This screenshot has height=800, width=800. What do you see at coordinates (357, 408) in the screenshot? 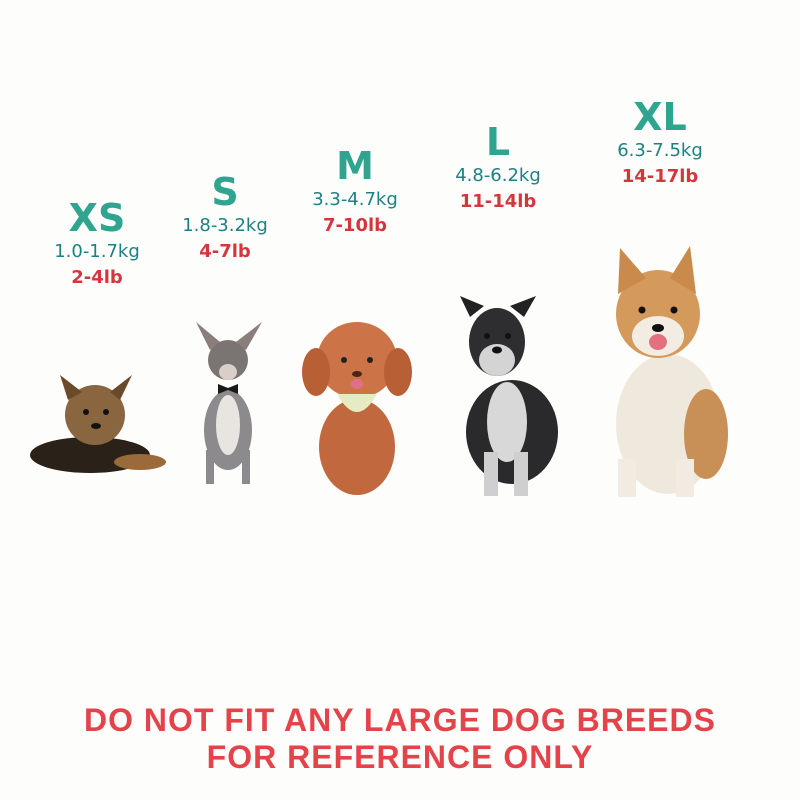
I see `poodle-dog-image` at bounding box center [357, 408].